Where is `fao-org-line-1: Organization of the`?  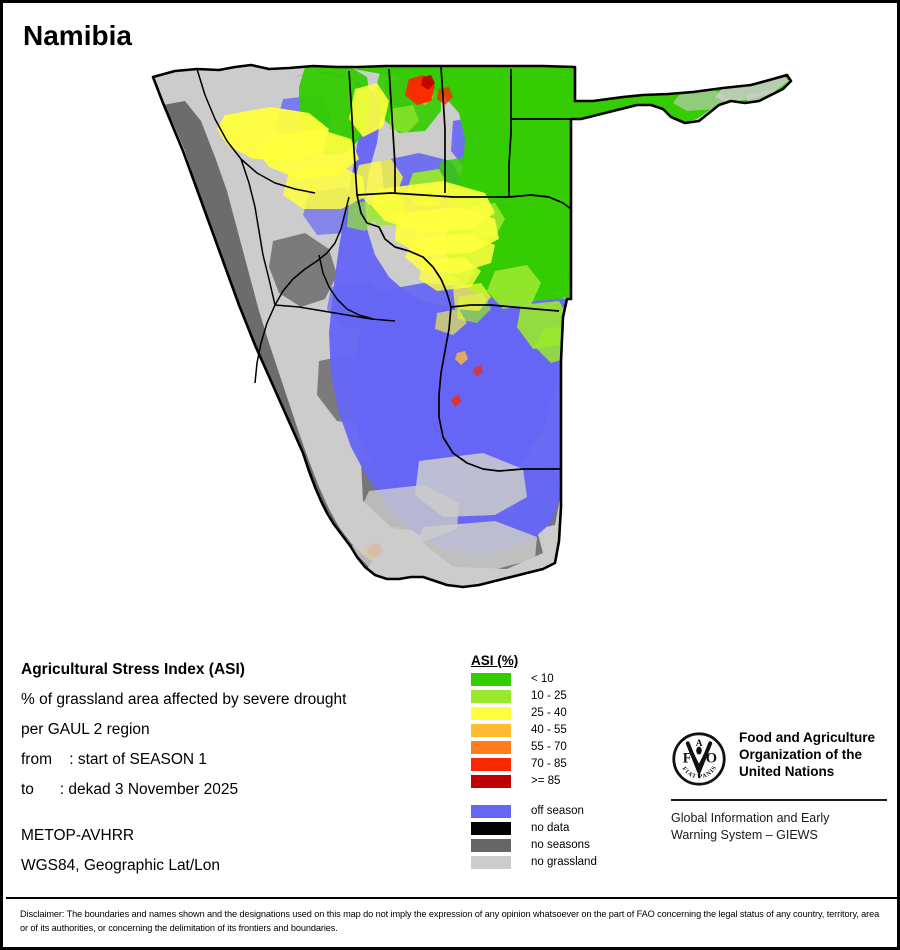
fao-org-line-1: Organization of the is located at coordinates (800, 754).